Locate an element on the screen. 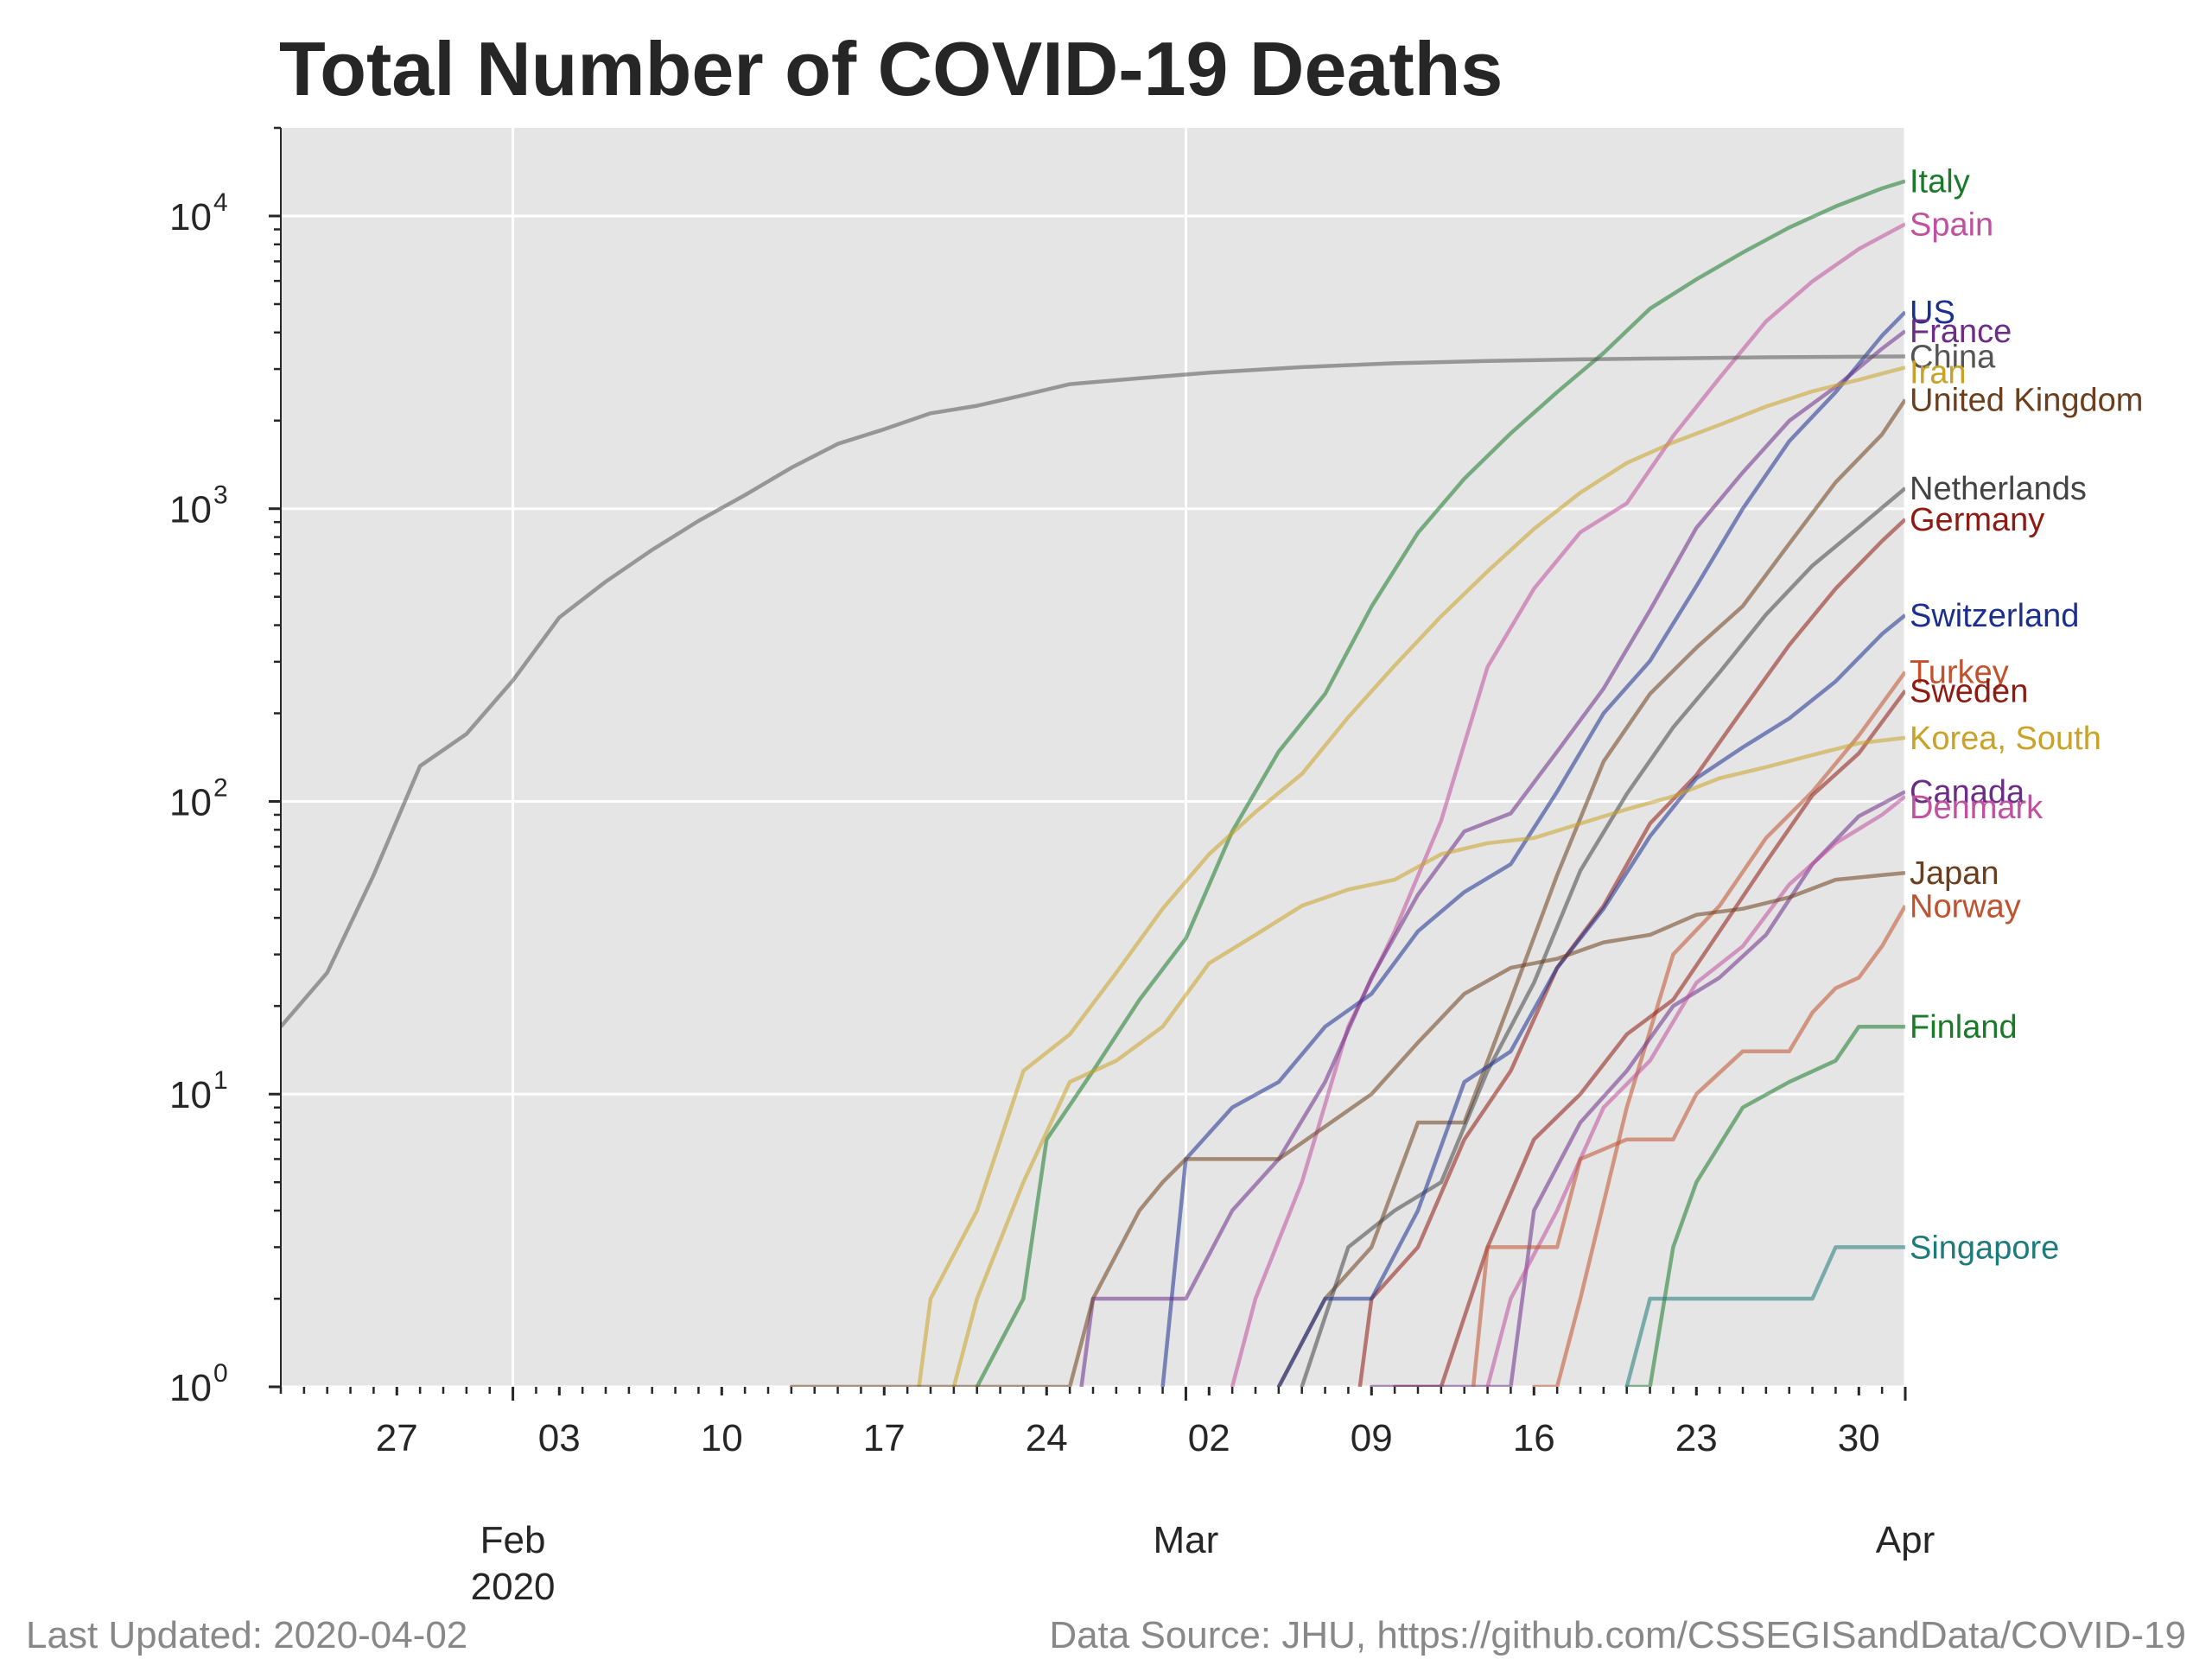 The width and height of the screenshot is (2212, 1659). x-month-label: Feb is located at coordinates (513, 1540).